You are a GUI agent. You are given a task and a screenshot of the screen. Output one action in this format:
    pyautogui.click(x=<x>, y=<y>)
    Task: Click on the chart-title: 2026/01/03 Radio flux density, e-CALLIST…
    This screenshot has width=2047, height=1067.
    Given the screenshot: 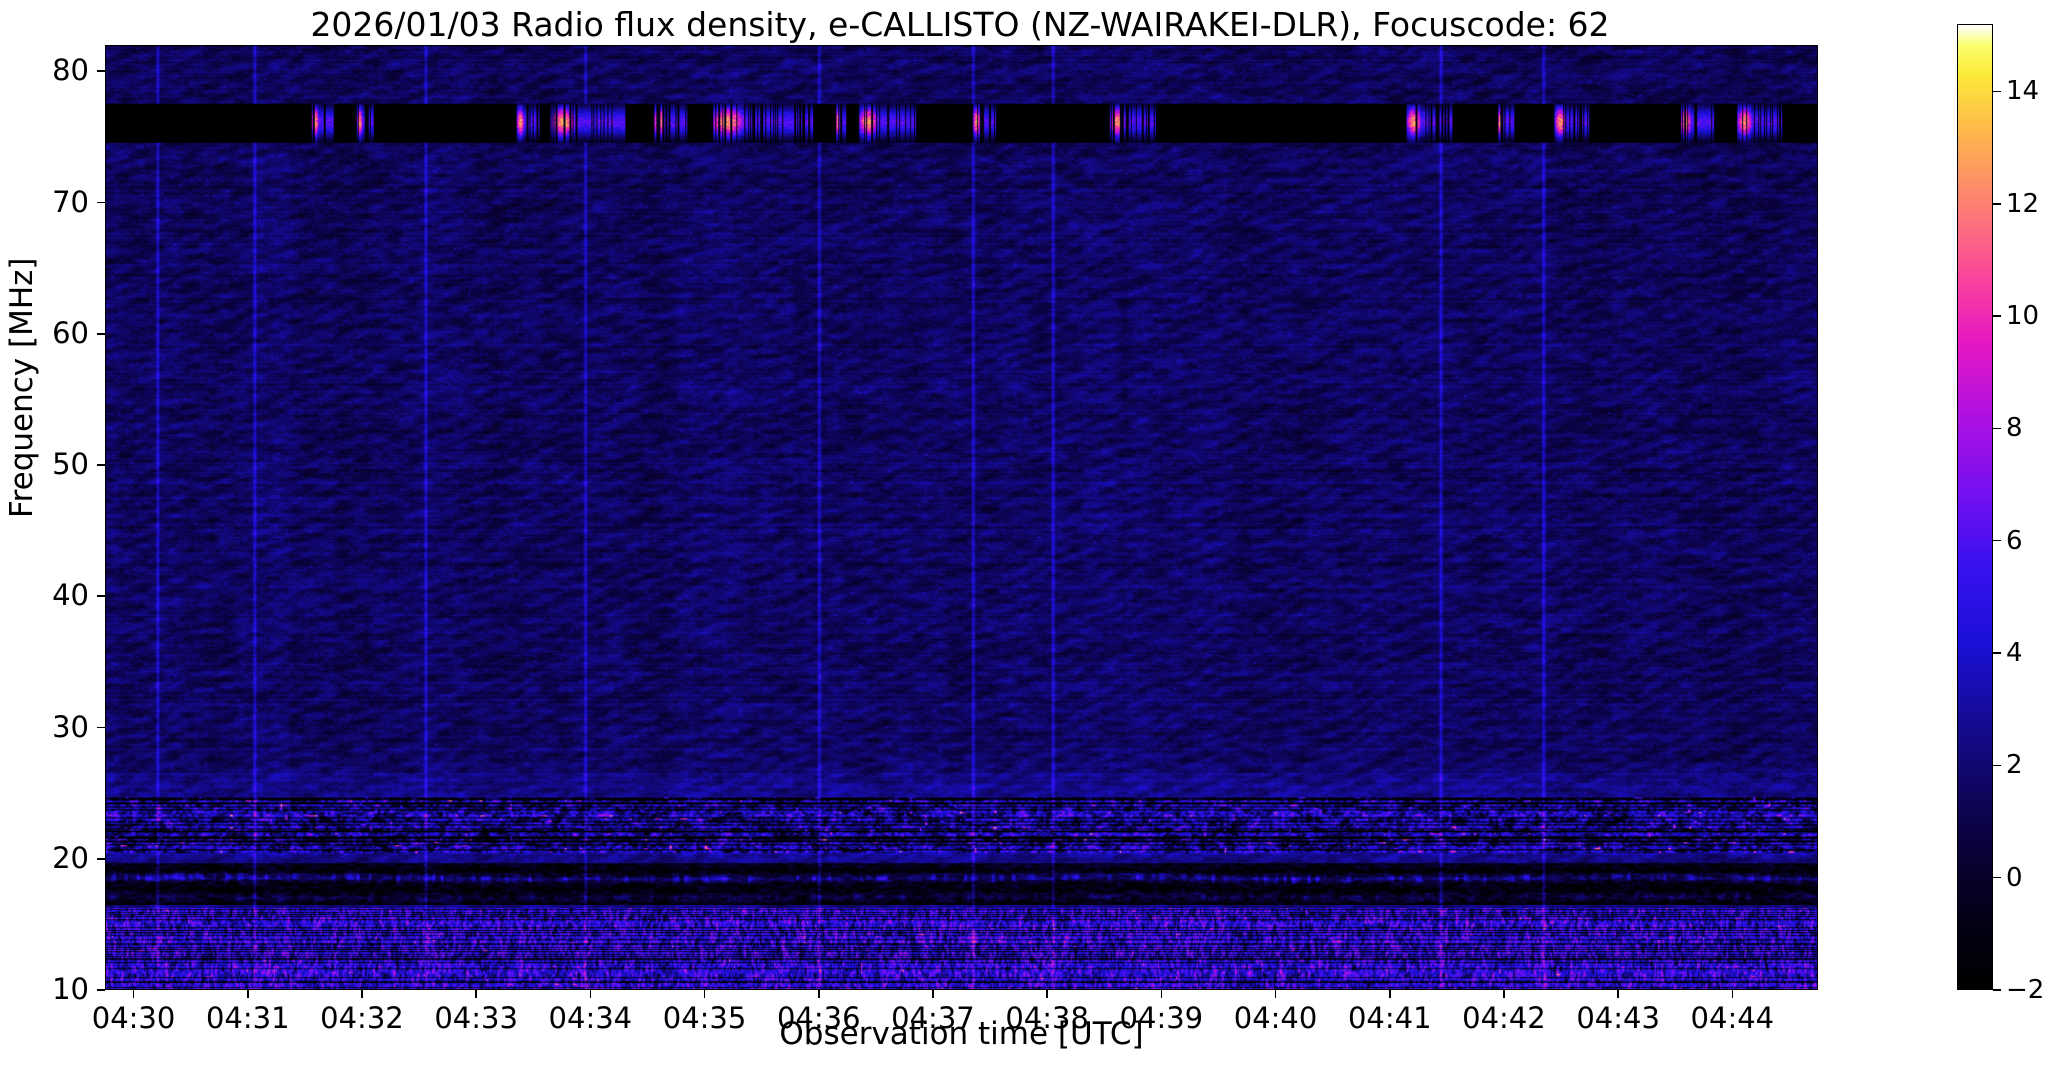 What is the action you would take?
    pyautogui.click(x=960, y=24)
    